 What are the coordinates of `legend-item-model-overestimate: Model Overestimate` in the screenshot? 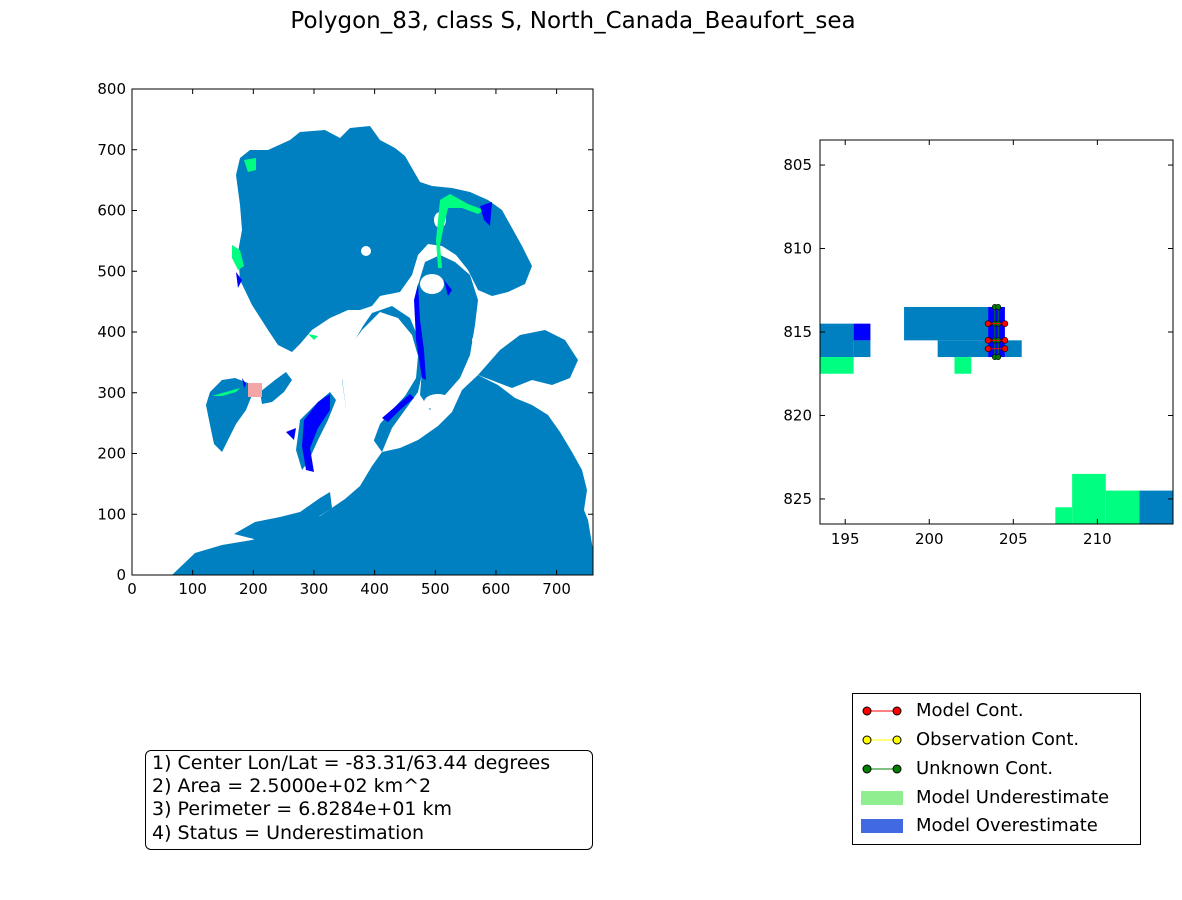 It's located at (996, 826).